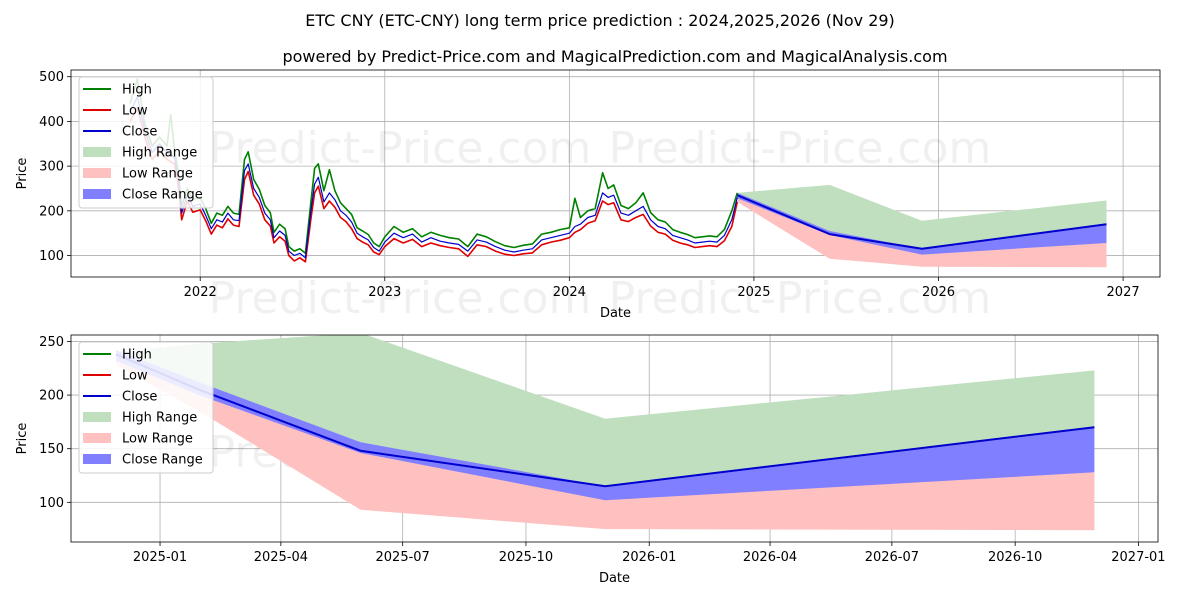 The height and width of the screenshot is (600, 1200). Describe the element at coordinates (1123, 292) in the screenshot. I see `x-tick-label: 2027` at that location.